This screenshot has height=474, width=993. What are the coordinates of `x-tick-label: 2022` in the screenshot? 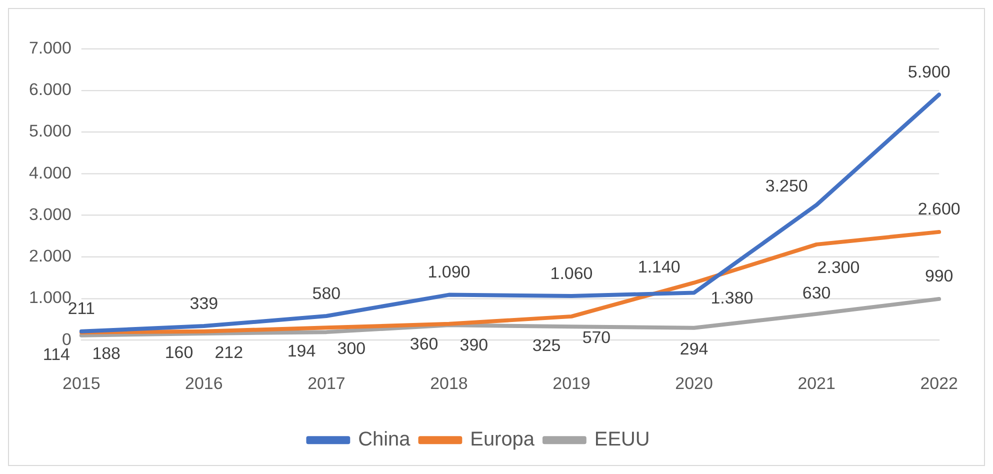 It's located at (939, 383).